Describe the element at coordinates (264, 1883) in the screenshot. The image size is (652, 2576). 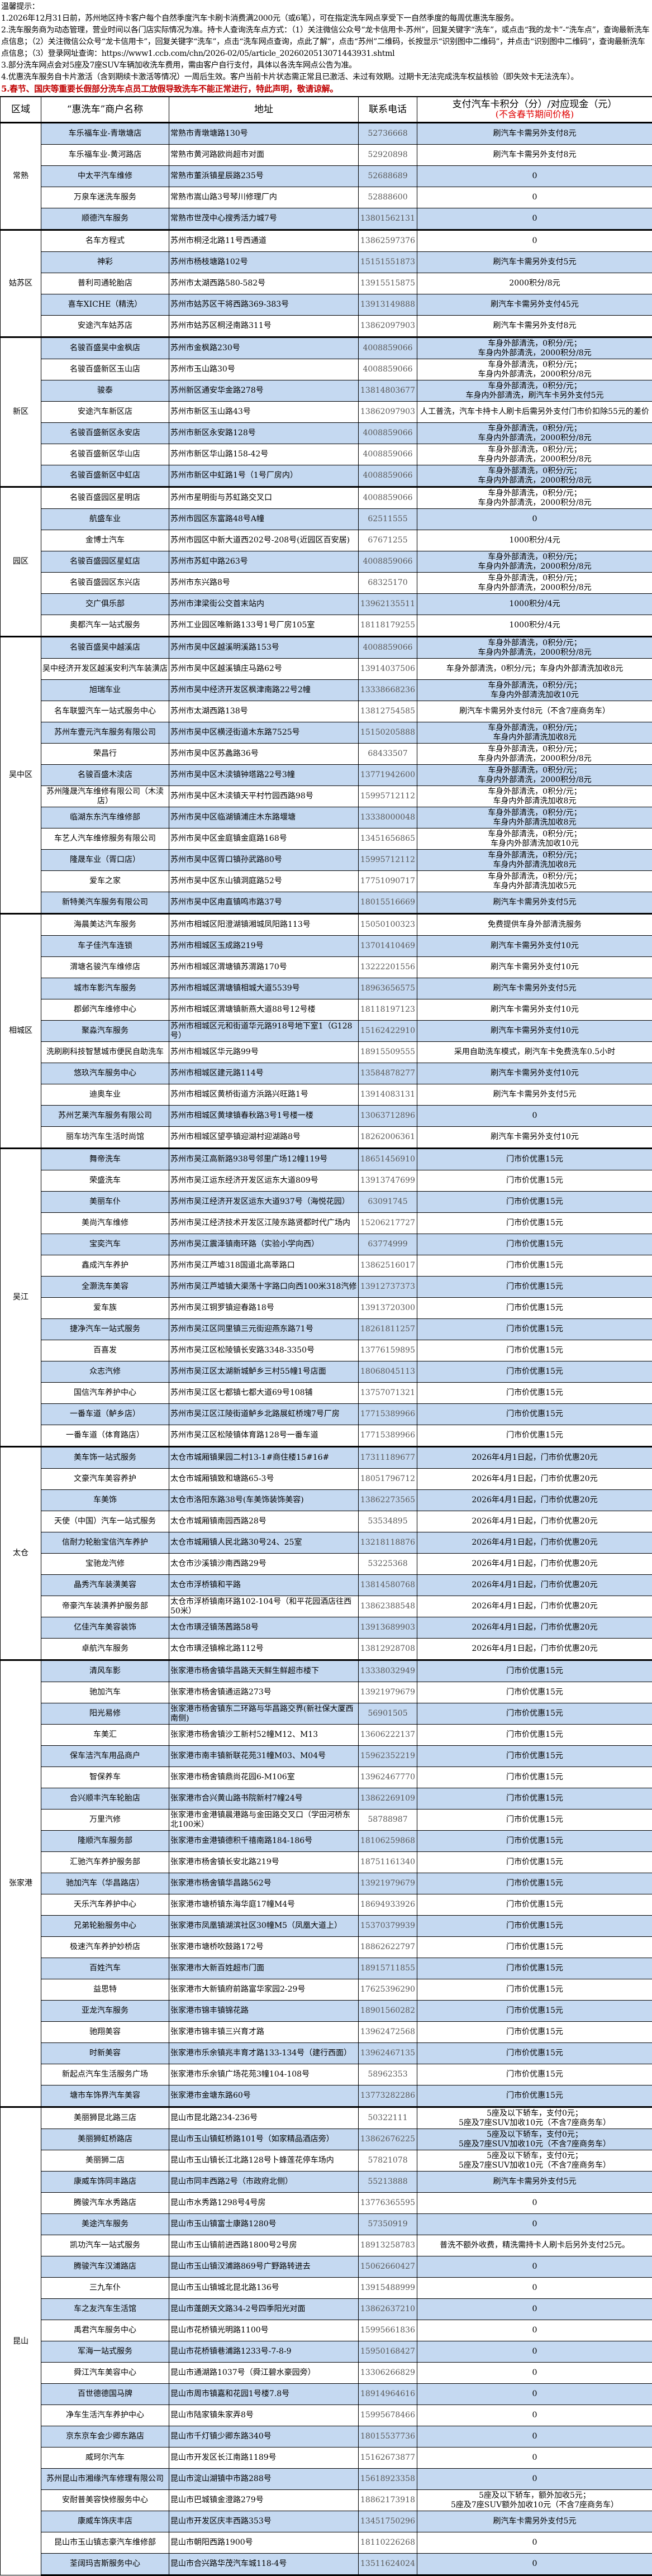
I see `address-cell: 张家港市杨舍镇华昌路562号` at that location.